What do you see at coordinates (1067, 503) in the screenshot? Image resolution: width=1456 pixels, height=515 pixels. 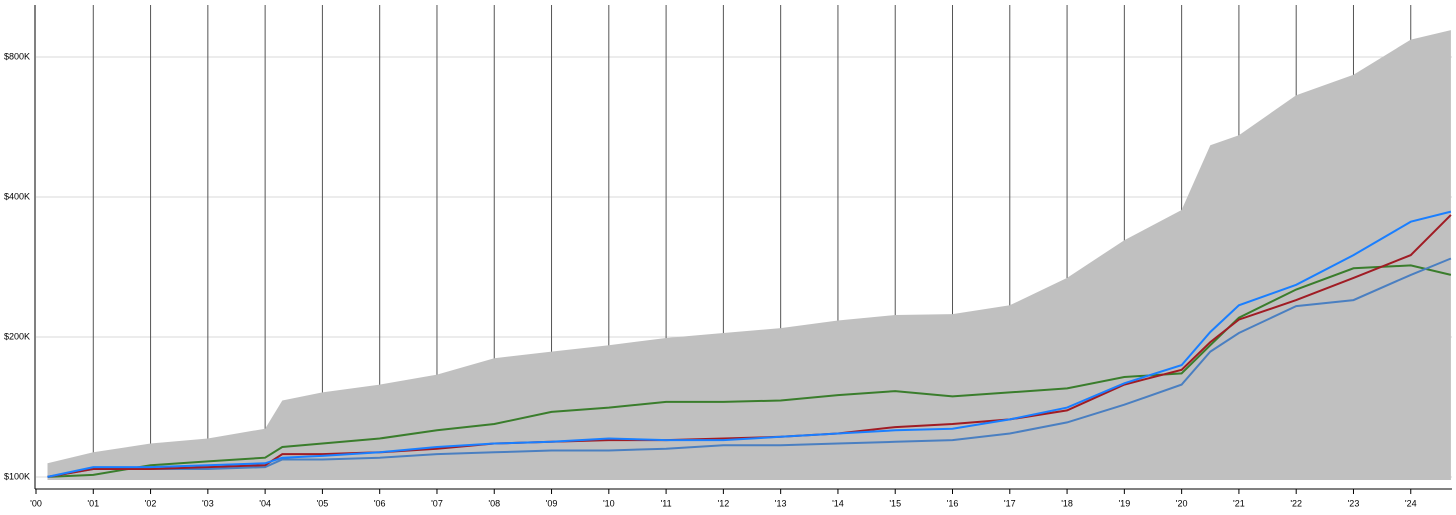 I see `x-tick-label: '18` at bounding box center [1067, 503].